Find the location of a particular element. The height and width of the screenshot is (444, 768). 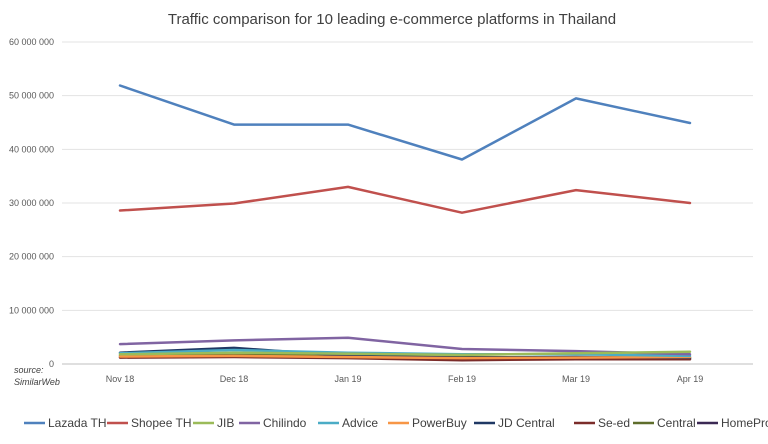

y-tick-label: 60 000 000 is located at coordinates (31, 42).